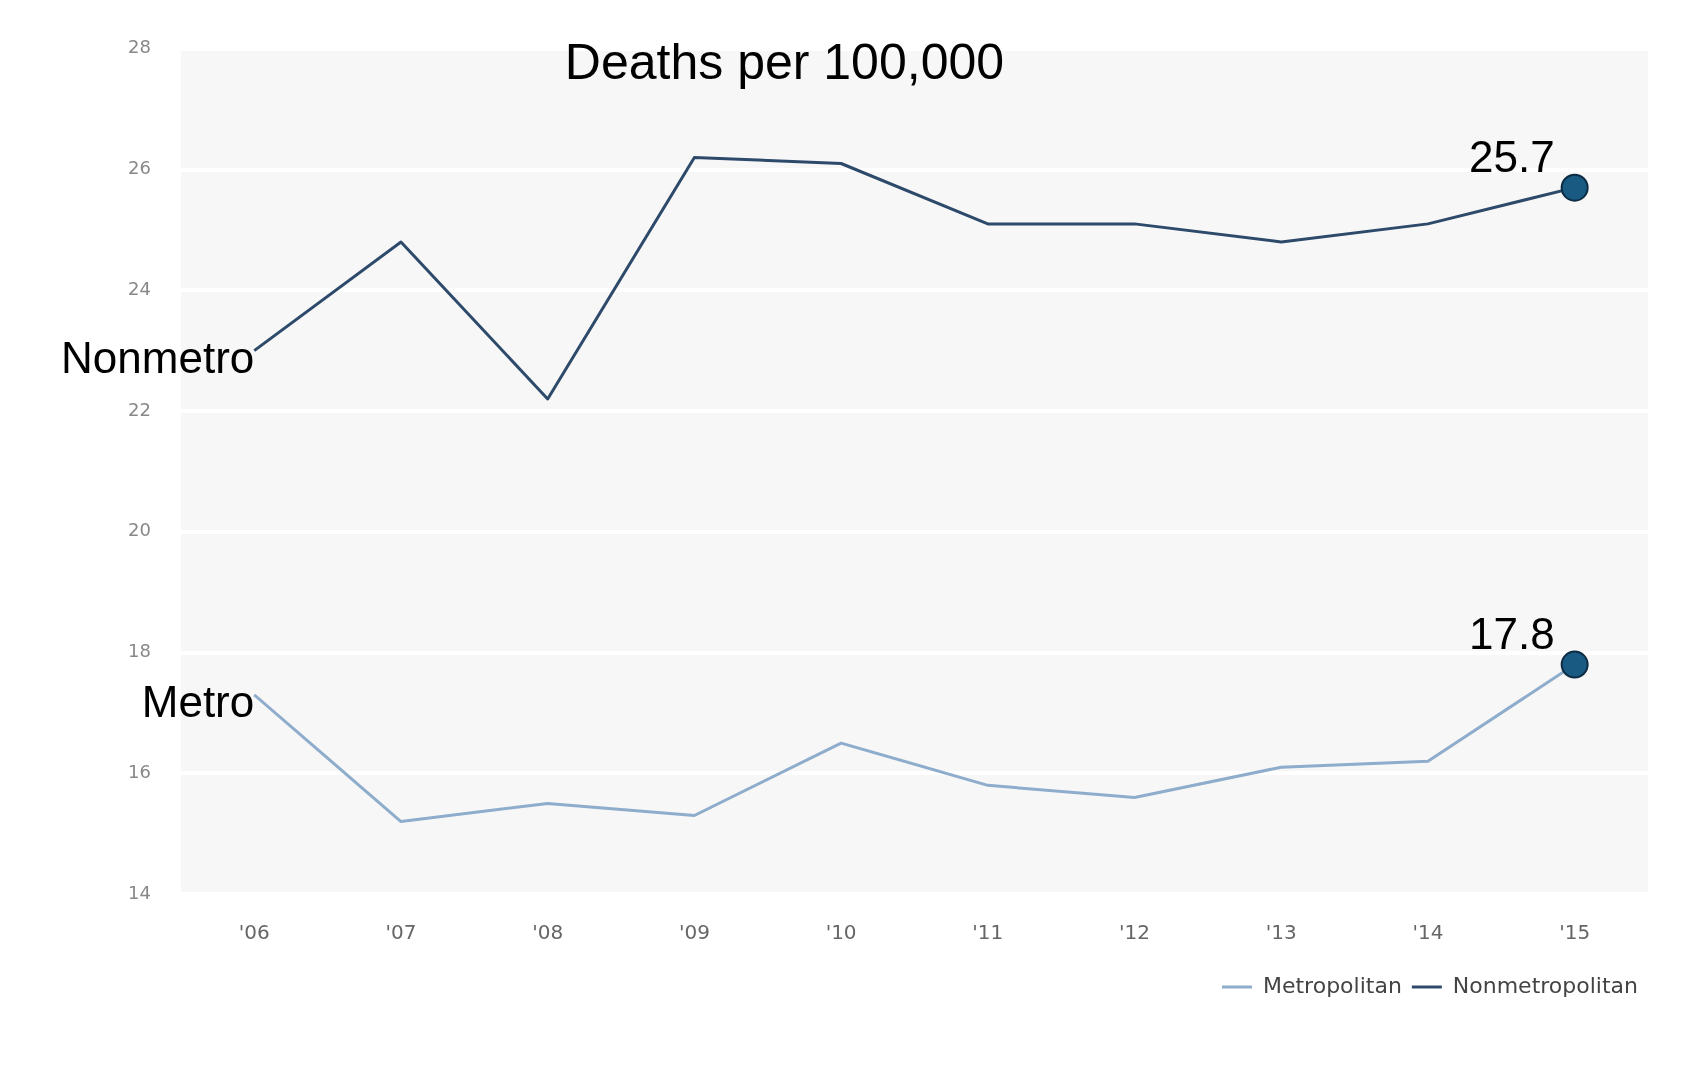  What do you see at coordinates (784, 61) in the screenshot?
I see `chart-title: Deaths per 100,000` at bounding box center [784, 61].